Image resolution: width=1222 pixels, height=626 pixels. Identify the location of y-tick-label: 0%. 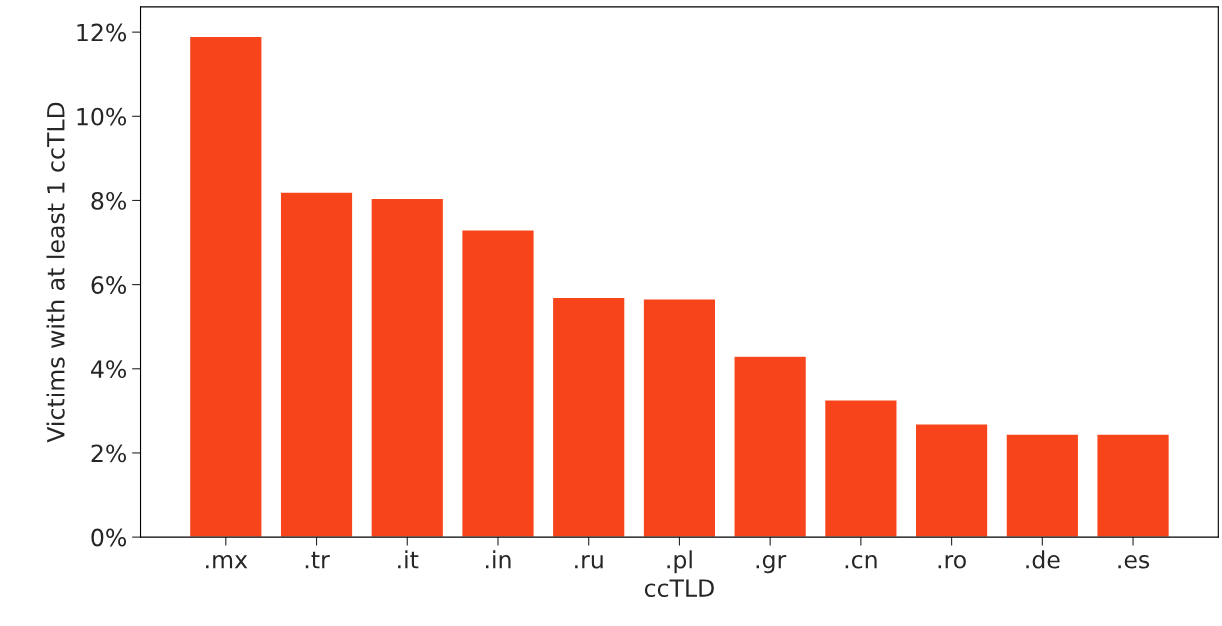
(109, 537).